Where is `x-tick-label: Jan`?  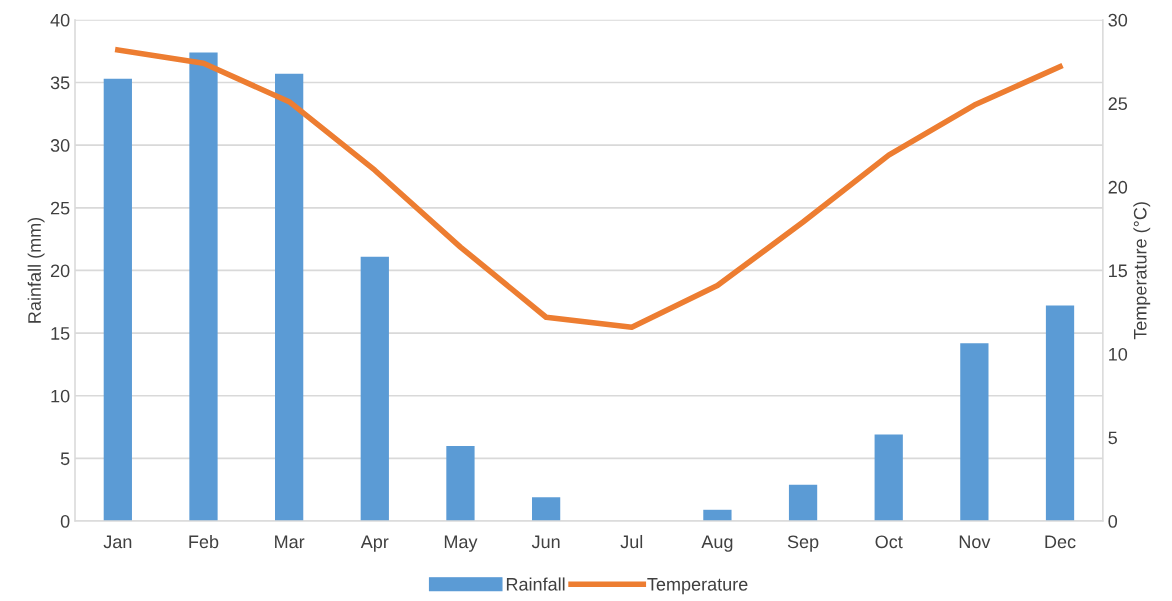 x-tick-label: Jan is located at coordinates (117, 542).